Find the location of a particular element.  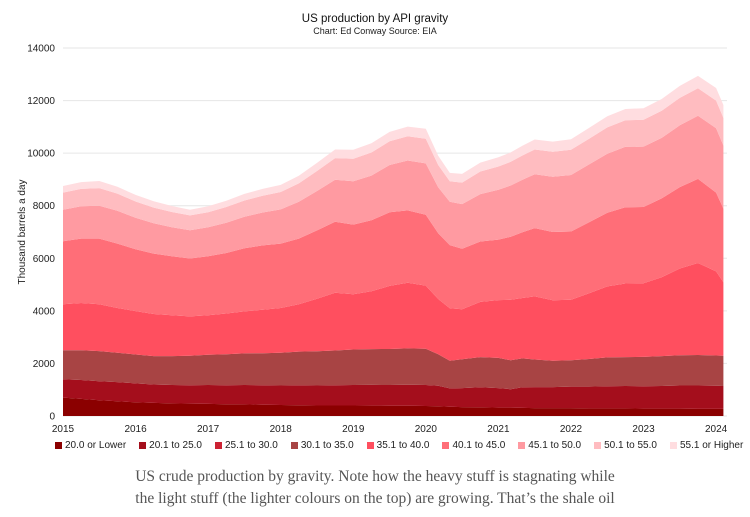

chart-title: US production by API gravity is located at coordinates (375, 19).